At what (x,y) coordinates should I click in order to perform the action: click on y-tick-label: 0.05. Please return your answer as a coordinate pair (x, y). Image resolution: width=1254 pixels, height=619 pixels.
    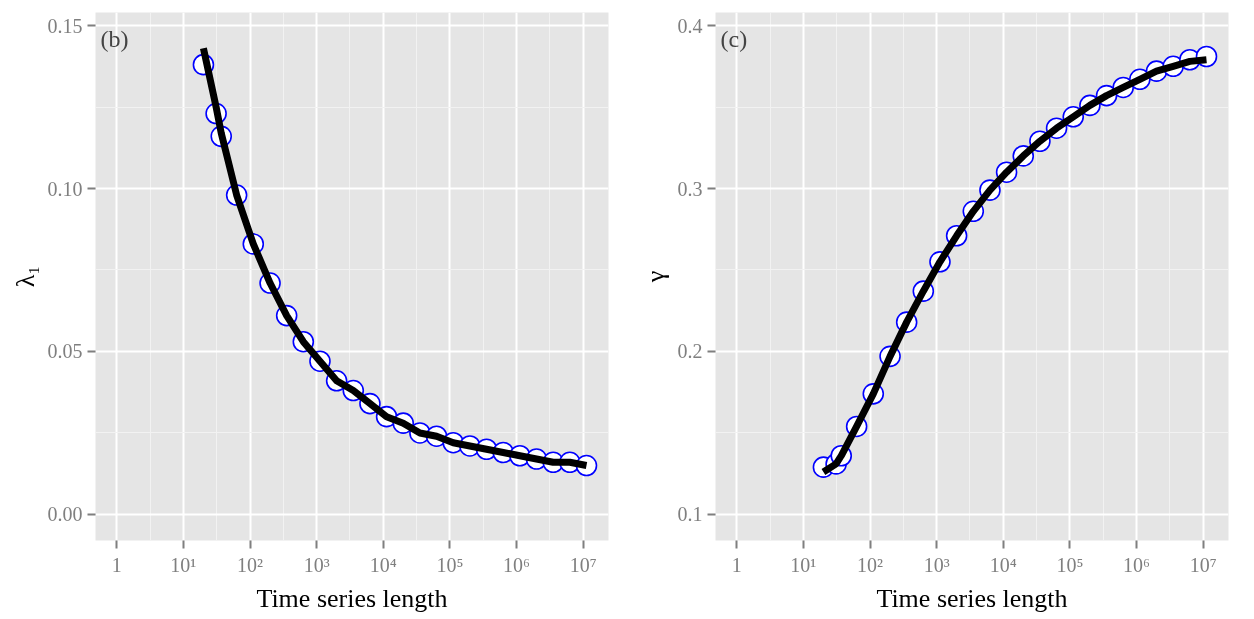
    Looking at the image, I should click on (65, 351).